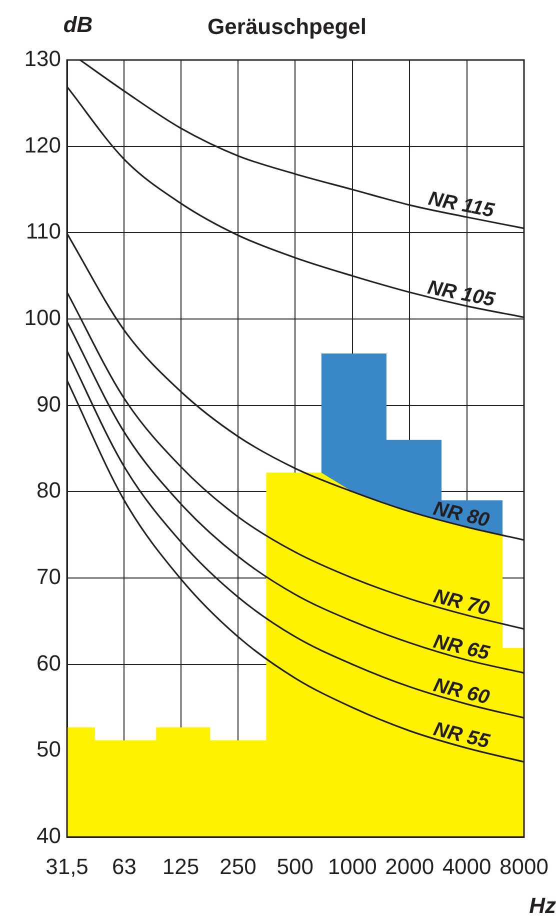  What do you see at coordinates (352, 866) in the screenshot?
I see `x-tick-label: 1000` at bounding box center [352, 866].